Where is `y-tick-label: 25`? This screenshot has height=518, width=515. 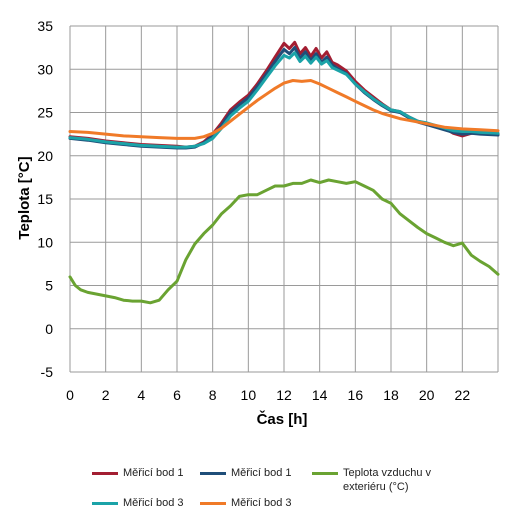
y-tick-label: 25 is located at coordinates (45, 113).